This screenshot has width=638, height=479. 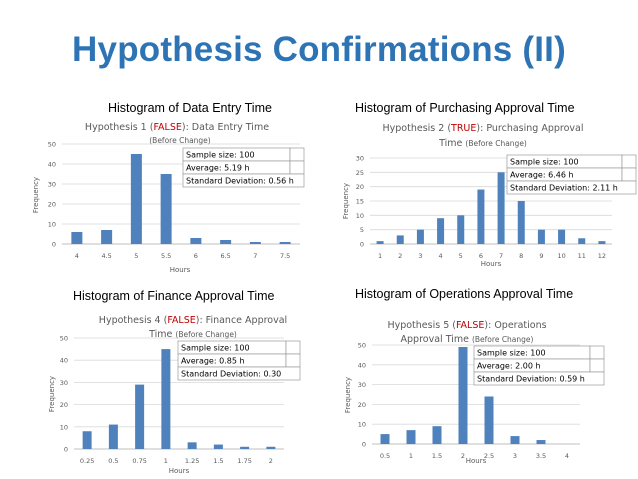 I want to click on x-tick-label: 7.5, so click(x=285, y=256).